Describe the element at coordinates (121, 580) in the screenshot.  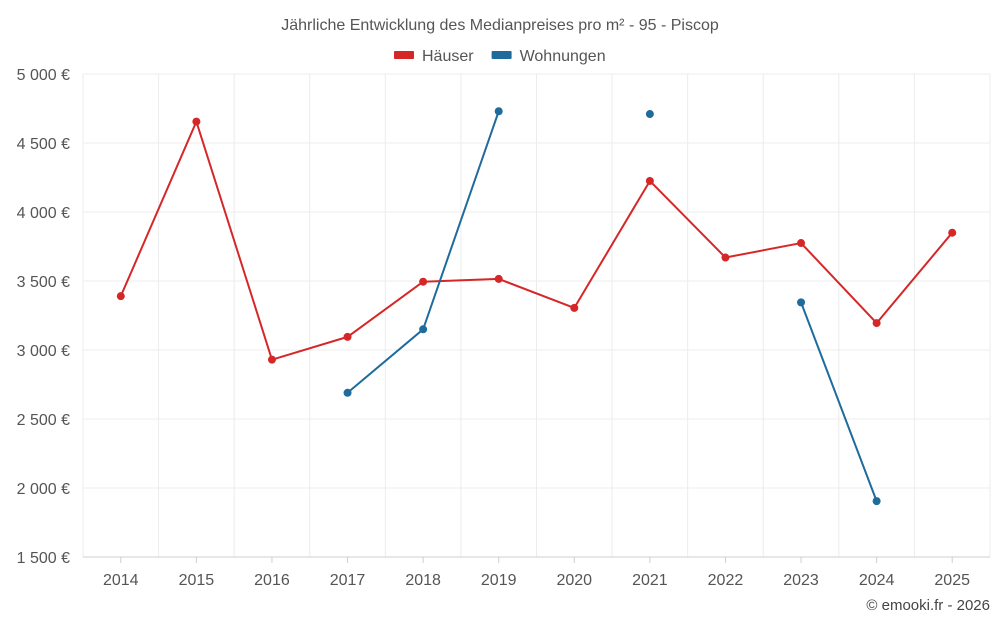
I see `x-tick-label: 2014` at that location.